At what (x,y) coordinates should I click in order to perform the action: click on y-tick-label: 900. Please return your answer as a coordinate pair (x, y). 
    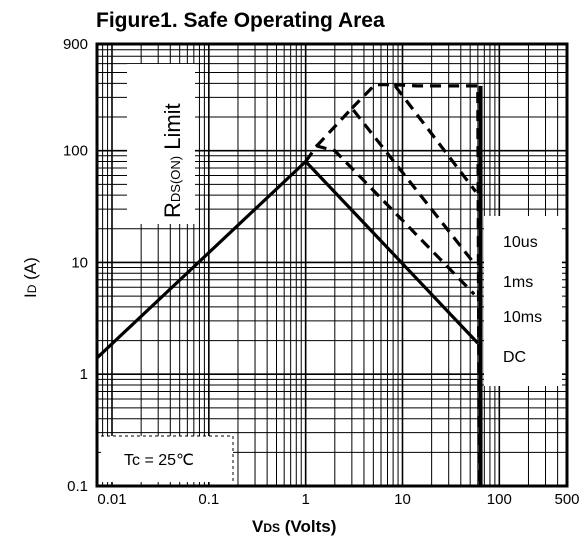
    Looking at the image, I should click on (75, 44).